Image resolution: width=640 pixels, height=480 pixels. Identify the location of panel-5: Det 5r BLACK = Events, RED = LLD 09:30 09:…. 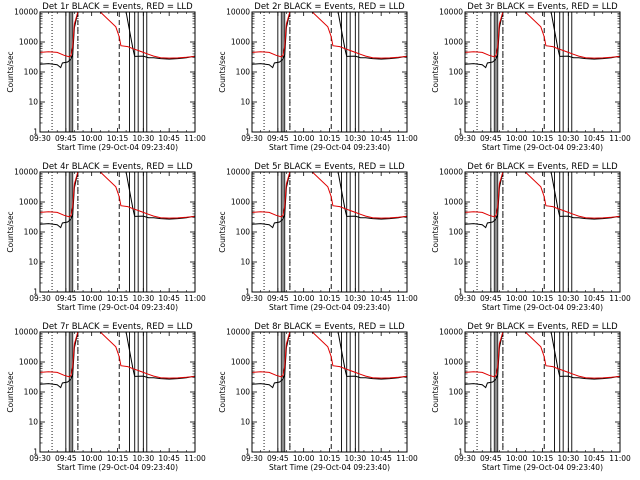
(318, 237).